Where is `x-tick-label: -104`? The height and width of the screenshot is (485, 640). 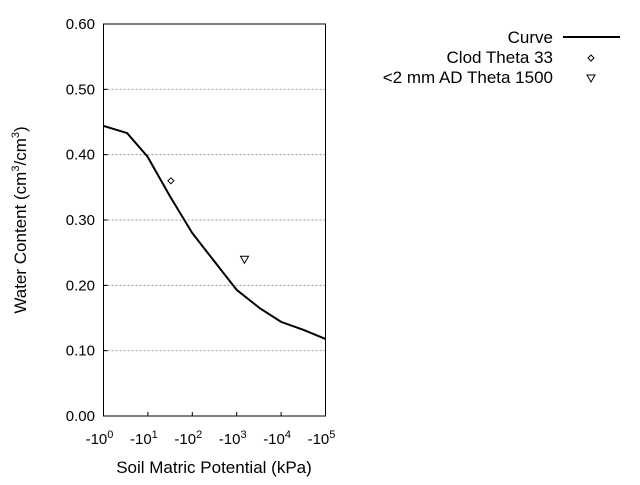 x-tick-label: -104 is located at coordinates (277, 438).